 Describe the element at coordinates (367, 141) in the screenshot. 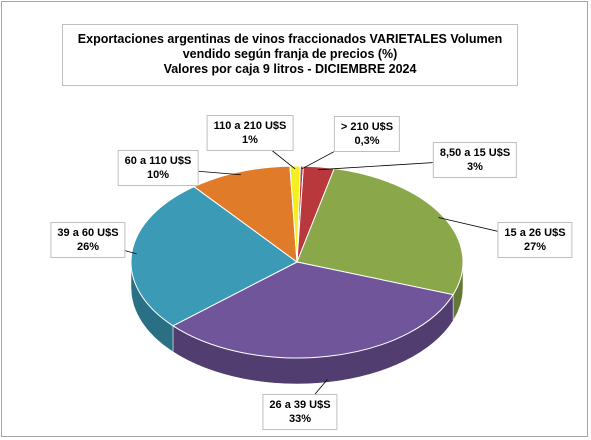

I see `value-label: 0,3%` at that location.